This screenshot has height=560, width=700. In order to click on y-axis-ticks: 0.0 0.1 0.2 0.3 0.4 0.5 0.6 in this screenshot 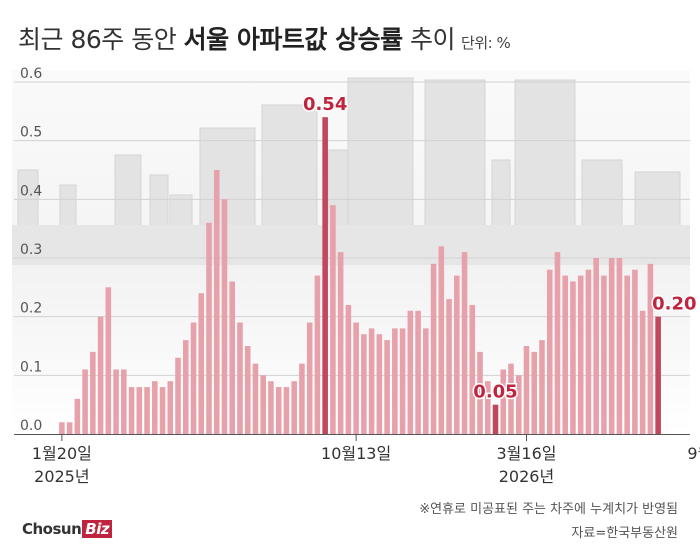, I will do `click(31, 250)`.